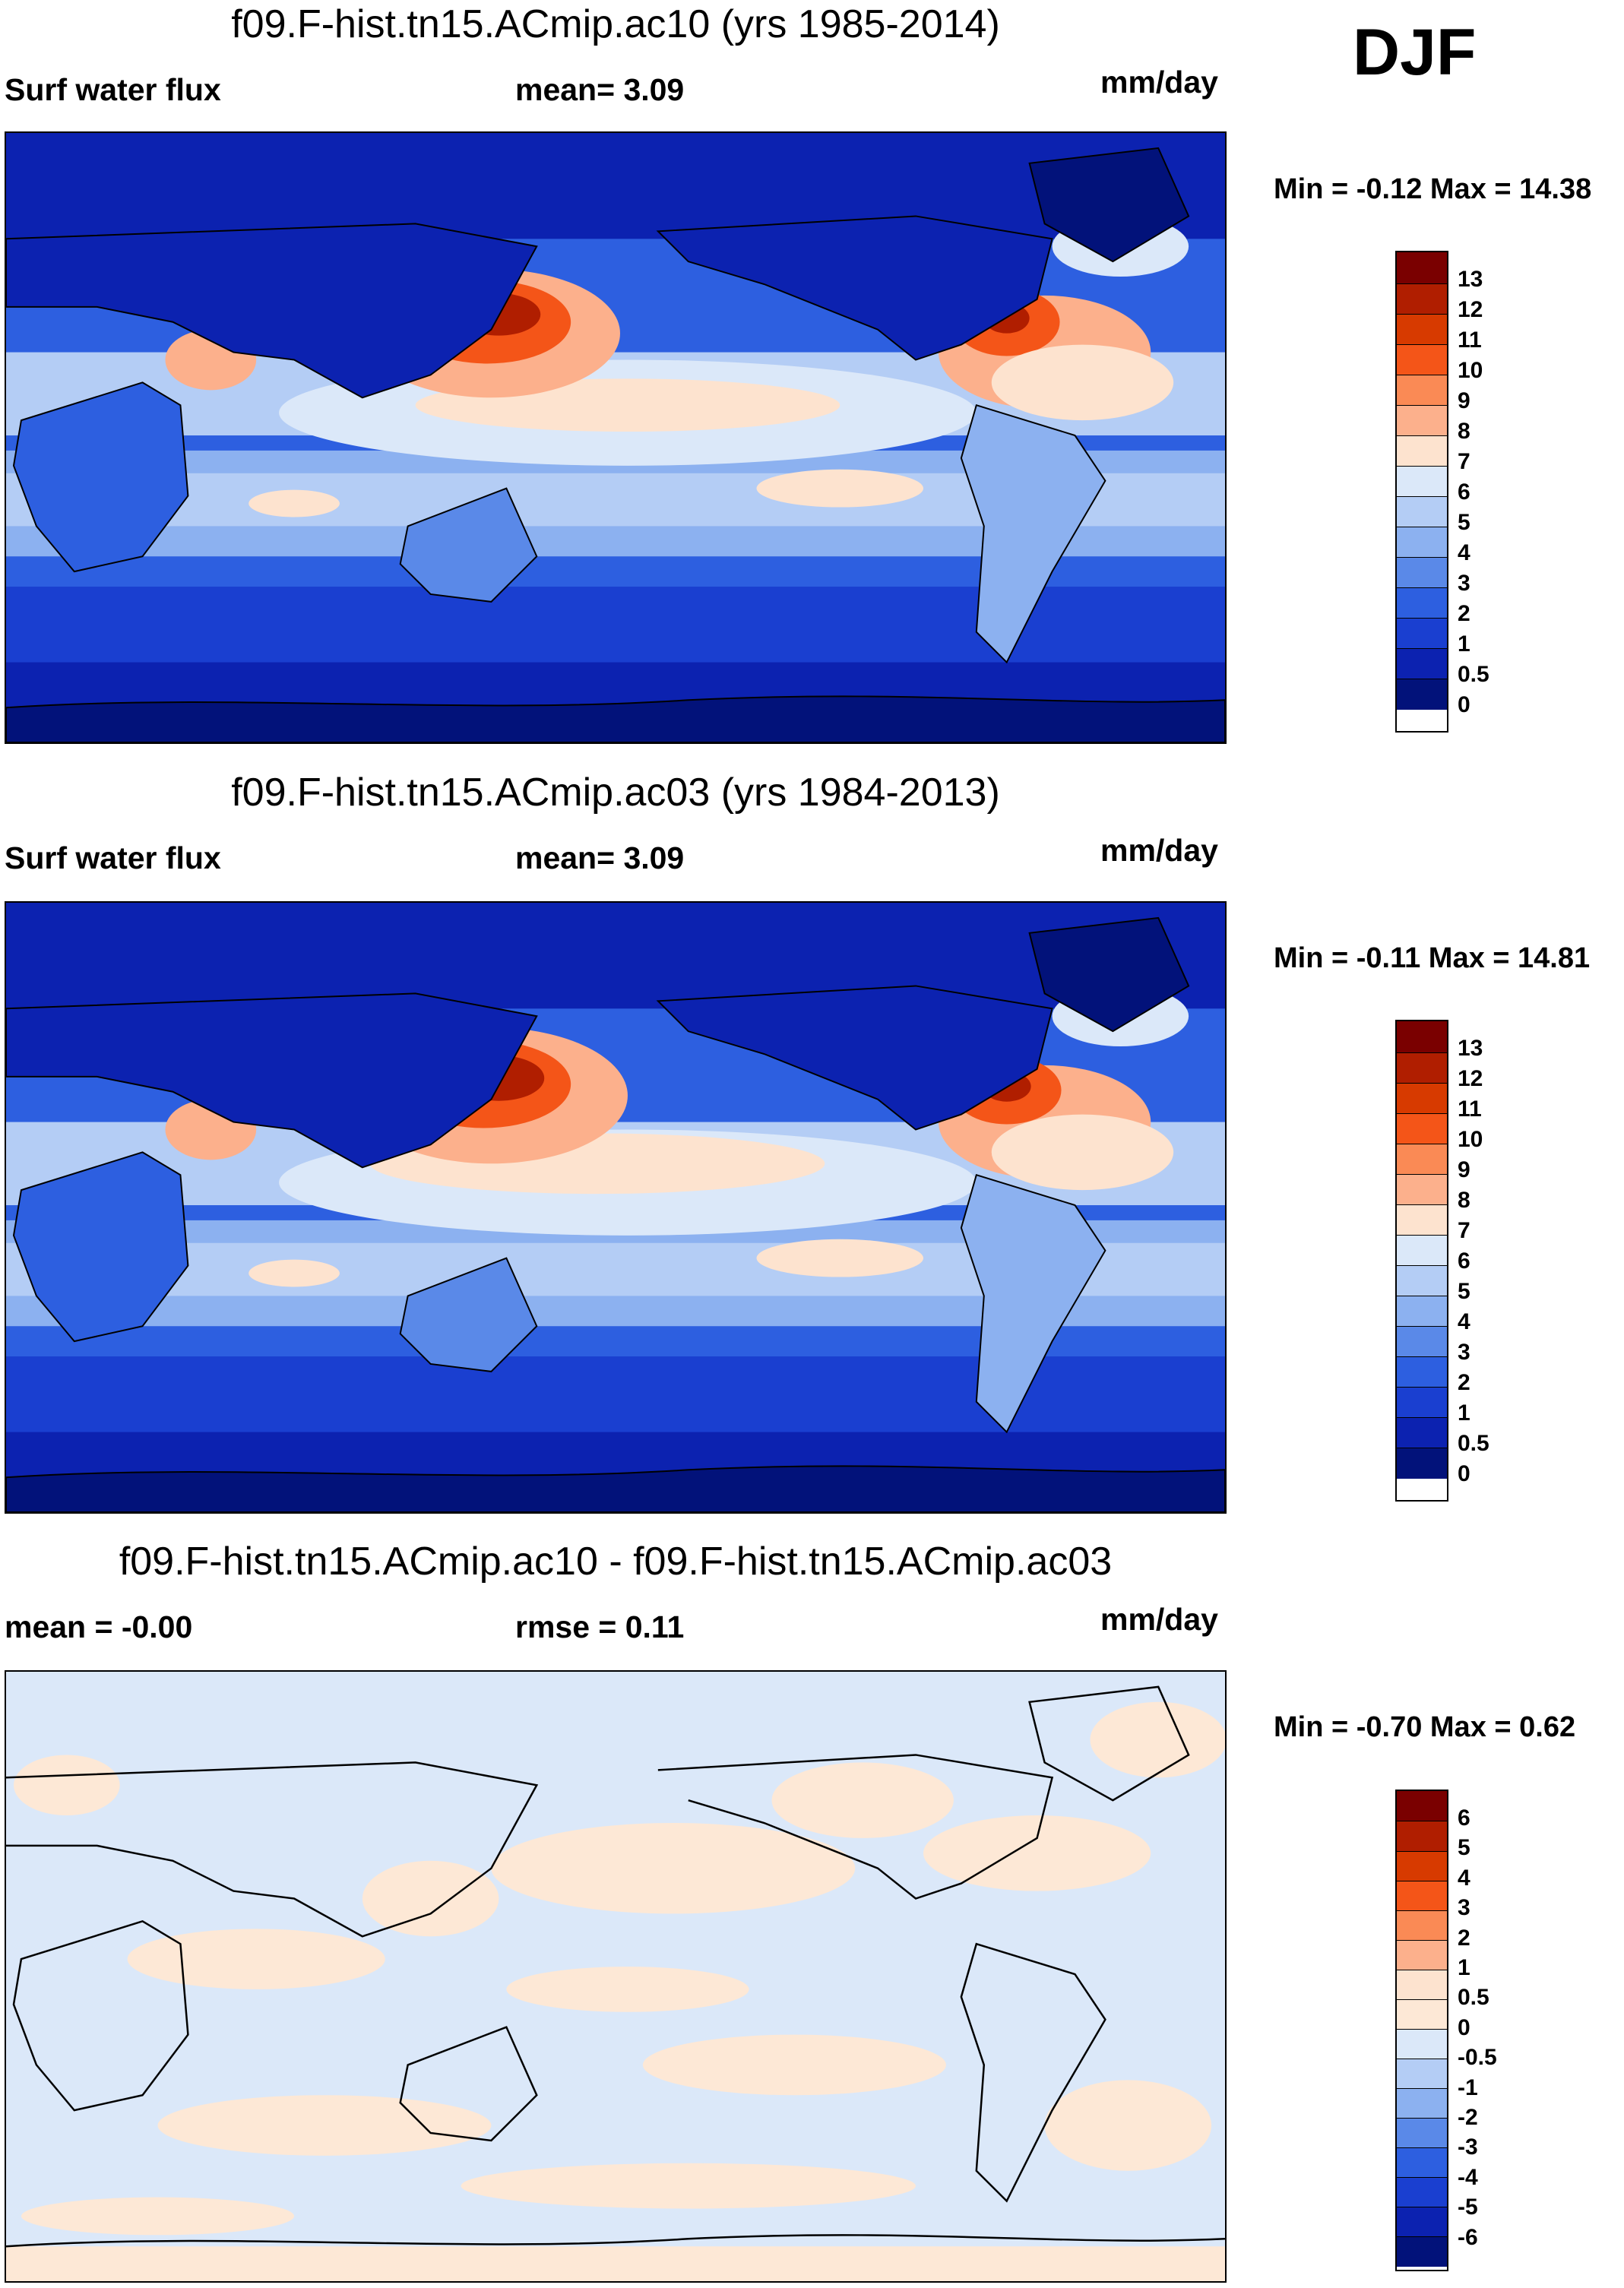 This screenshot has width=1624, height=2288. What do you see at coordinates (600, 1626) in the screenshot?
I see `panel-3-rmse-label: rmse = 0.11` at bounding box center [600, 1626].